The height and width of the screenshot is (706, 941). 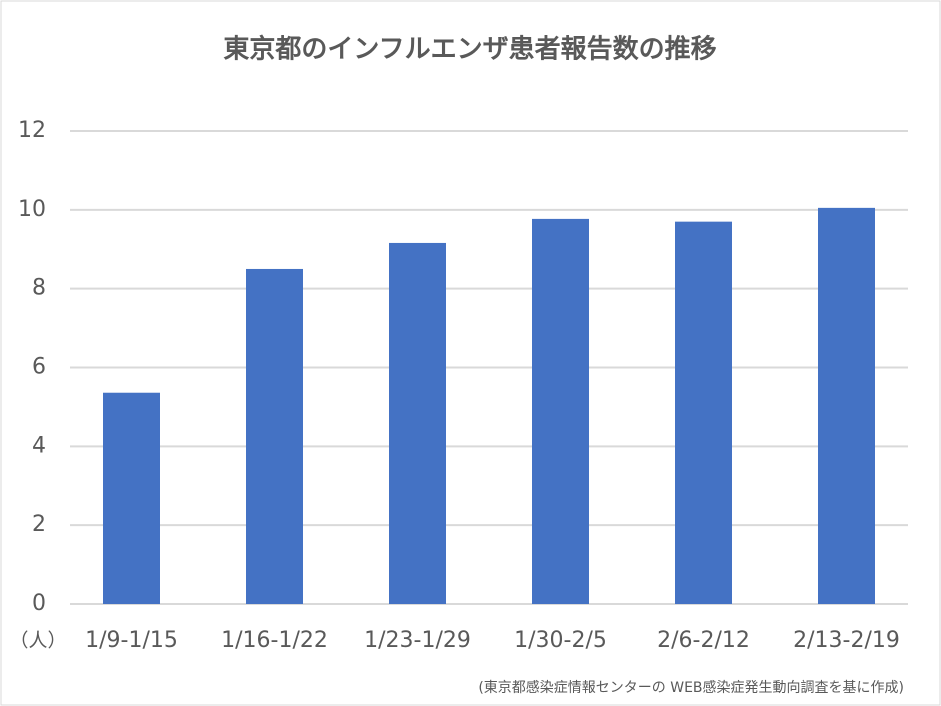 I want to click on chart-title: 東京都のインフルエンザ患者報告数の推移, so click(x=469, y=49).